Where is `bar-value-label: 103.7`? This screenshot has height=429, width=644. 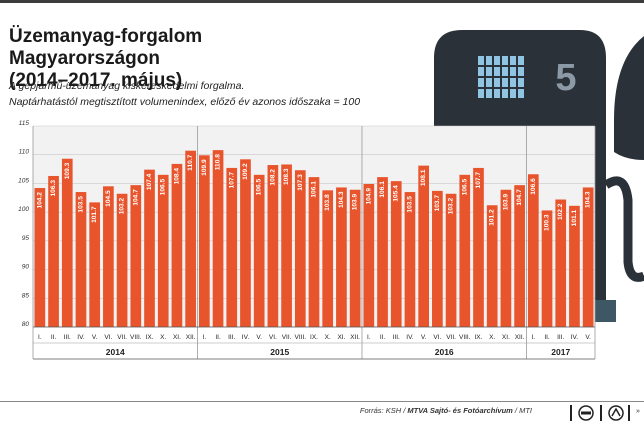 bar-value-label: 103.7 is located at coordinates (437, 203).